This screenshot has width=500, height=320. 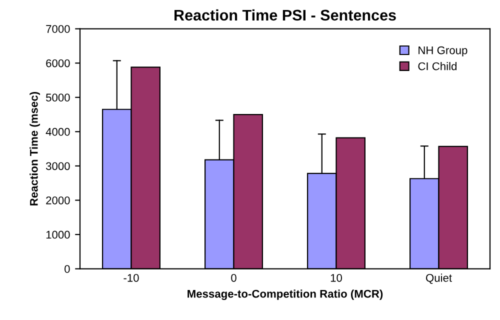 I want to click on y-tick-label: 3000, so click(x=58, y=166).